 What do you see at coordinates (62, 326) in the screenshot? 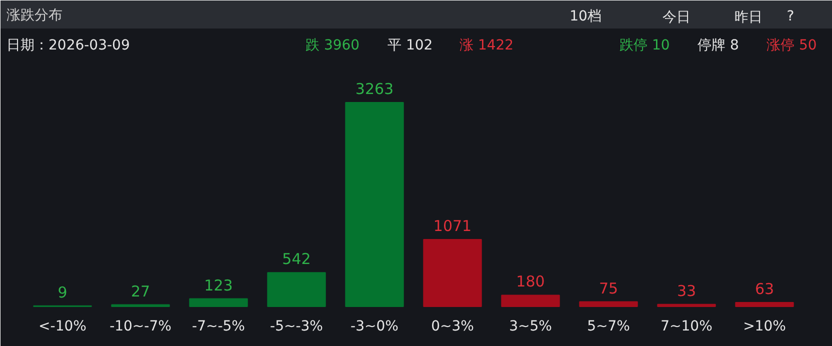
I see `x-tick-label: <-10%` at bounding box center [62, 326].